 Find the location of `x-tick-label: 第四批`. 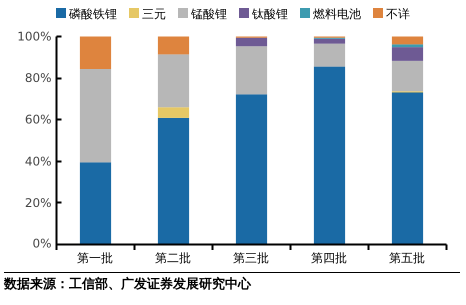

x-tick-label: 第四批 is located at coordinates (329, 258).